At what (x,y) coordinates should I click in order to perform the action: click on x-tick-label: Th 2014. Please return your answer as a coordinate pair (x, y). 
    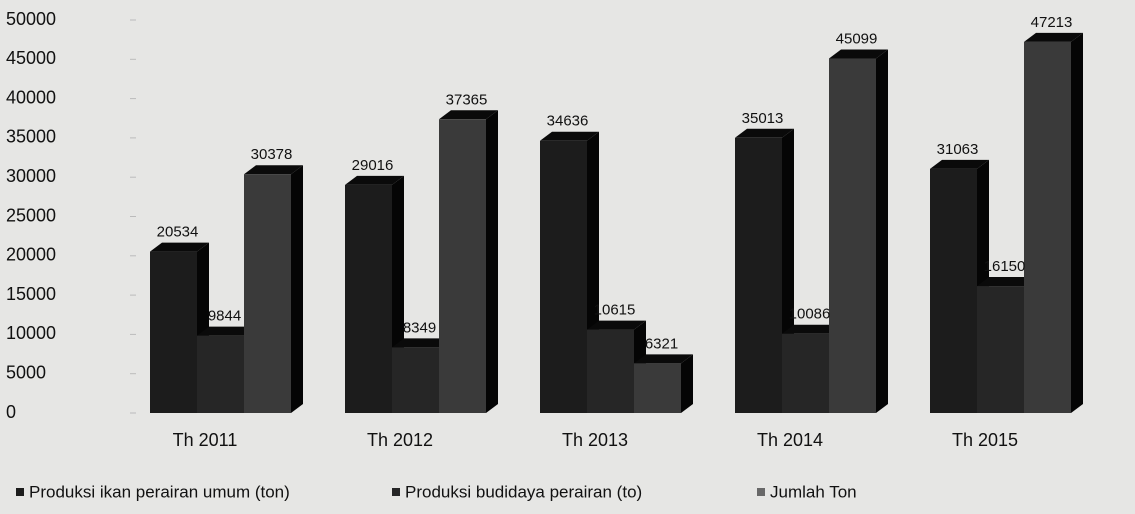
    Looking at the image, I should click on (790, 440).